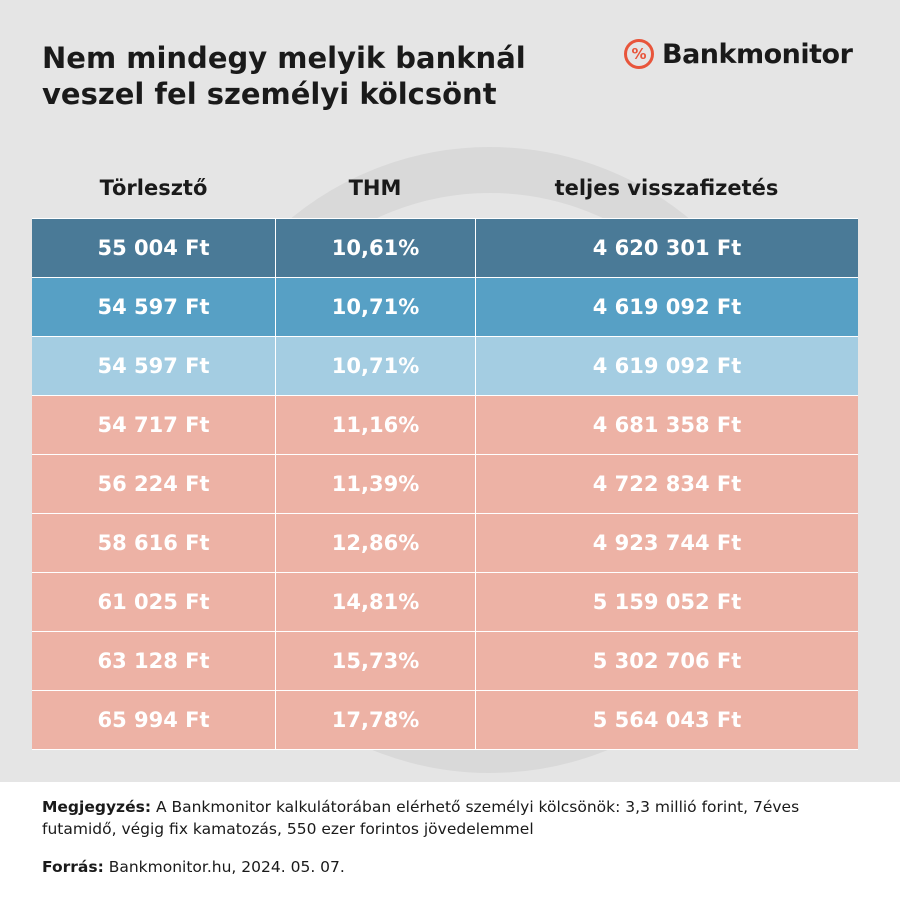 The height and width of the screenshot is (900, 900). I want to click on cell-thm: 15,73%, so click(375, 661).